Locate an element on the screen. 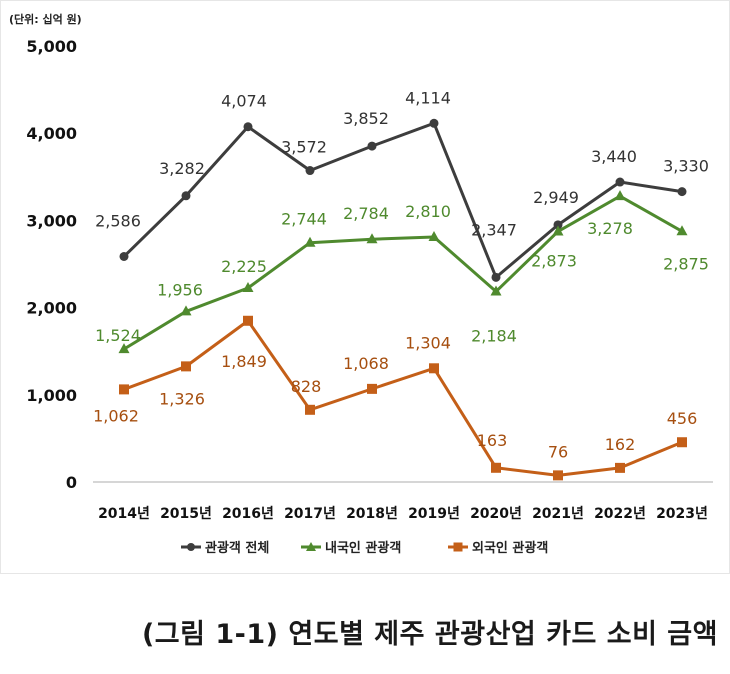 This screenshot has width=730, height=674. data-label: 1,849 is located at coordinates (244, 361).